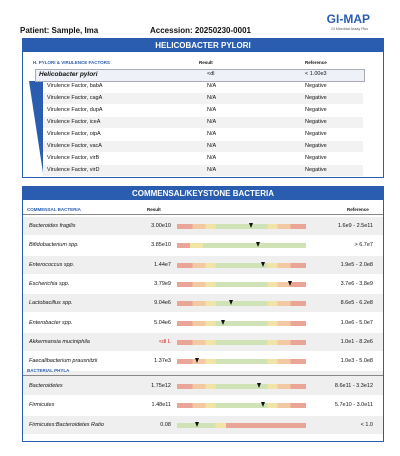  I want to click on row-name: Bacteroides fragilis, so click(52, 226).